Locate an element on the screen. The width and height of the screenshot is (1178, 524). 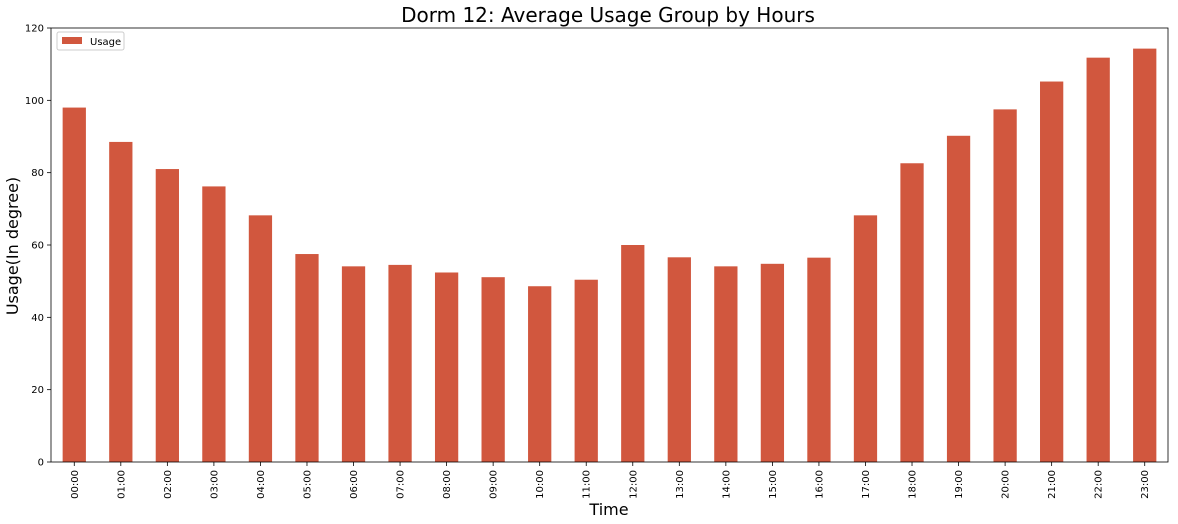
chart-title: Dorm 12: Average Usage Group by Hours is located at coordinates (608, 15).